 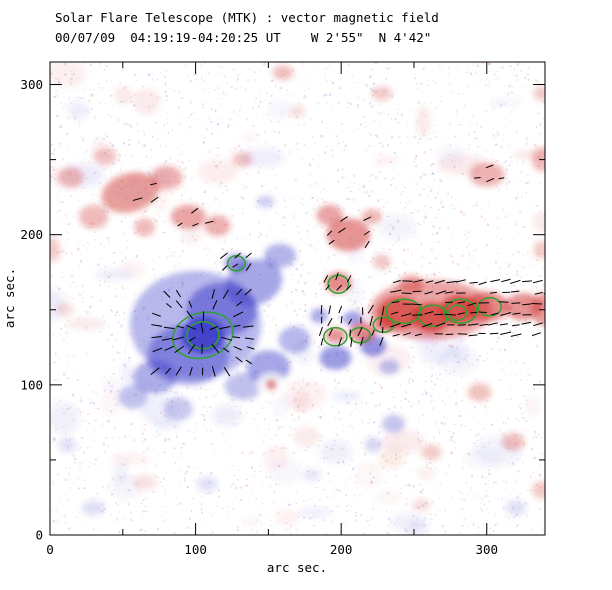 What do you see at coordinates (50, 549) in the screenshot?
I see `x-tick-label: 0` at bounding box center [50, 549].